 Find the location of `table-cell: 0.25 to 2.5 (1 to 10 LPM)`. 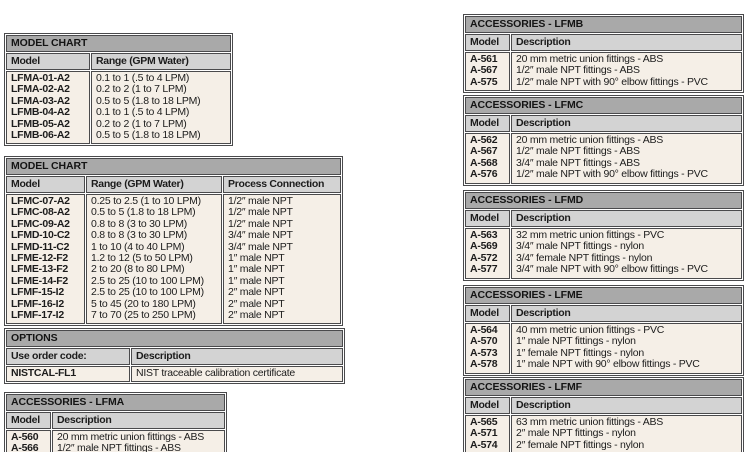

table-cell: 0.25 to 2.5 (1 to 10 LPM) is located at coordinates (146, 201).